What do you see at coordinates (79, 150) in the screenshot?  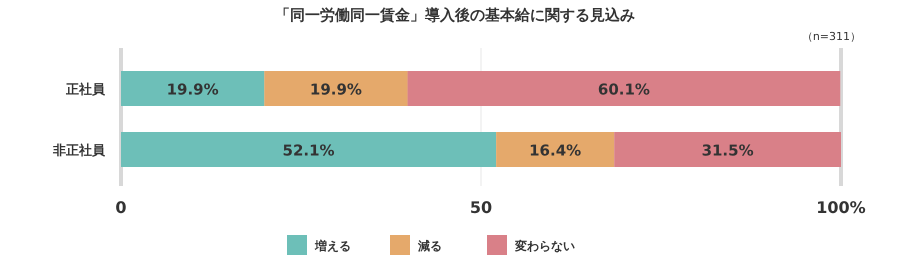 I see `y-tick-label: 非正社員` at bounding box center [79, 150].